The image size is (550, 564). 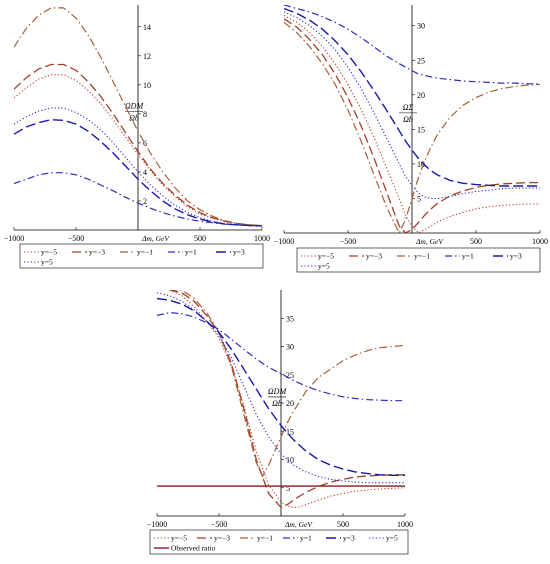 What do you see at coordinates (193, 548) in the screenshot?
I see `legend-label: Observed ratio` at bounding box center [193, 548].